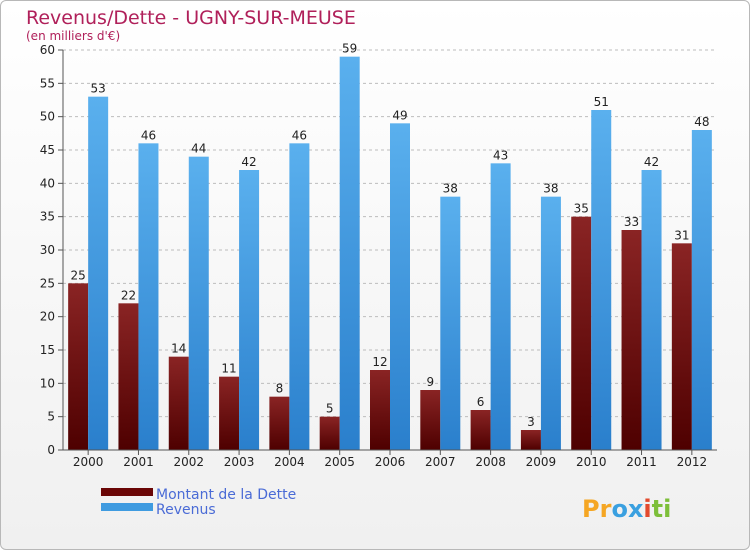  I want to click on y-tick-label: 15, so click(47, 350).